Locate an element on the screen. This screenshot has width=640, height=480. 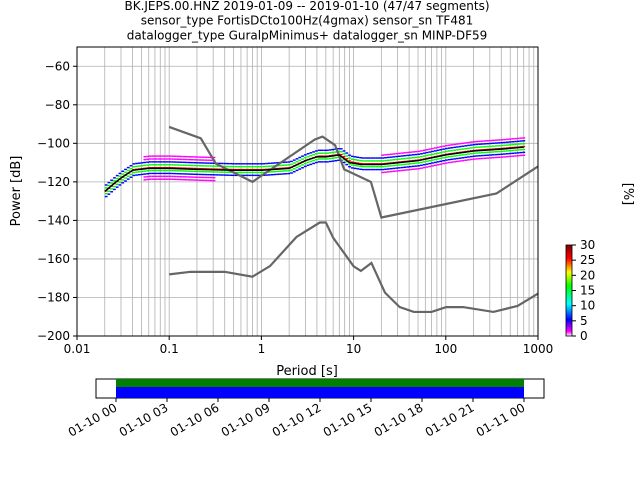
colorbar-tick-label: 20 is located at coordinates (587, 275).